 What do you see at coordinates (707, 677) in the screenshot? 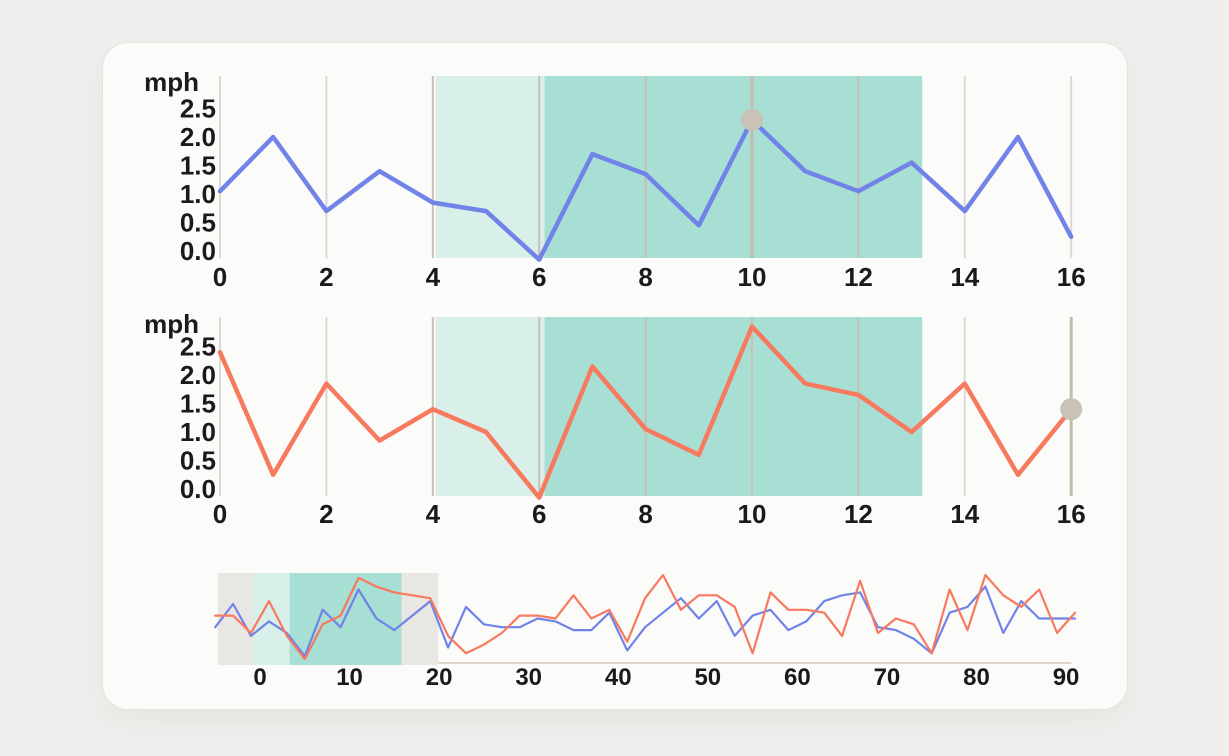
I see `overview-tick-label: 50` at bounding box center [707, 677].